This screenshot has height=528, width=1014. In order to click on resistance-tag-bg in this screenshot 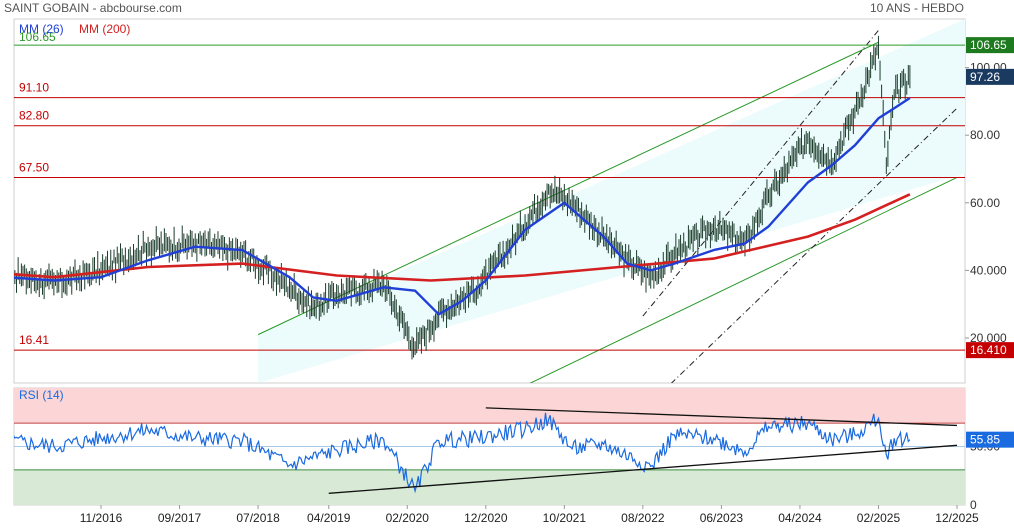, I will do `click(990, 45)`.